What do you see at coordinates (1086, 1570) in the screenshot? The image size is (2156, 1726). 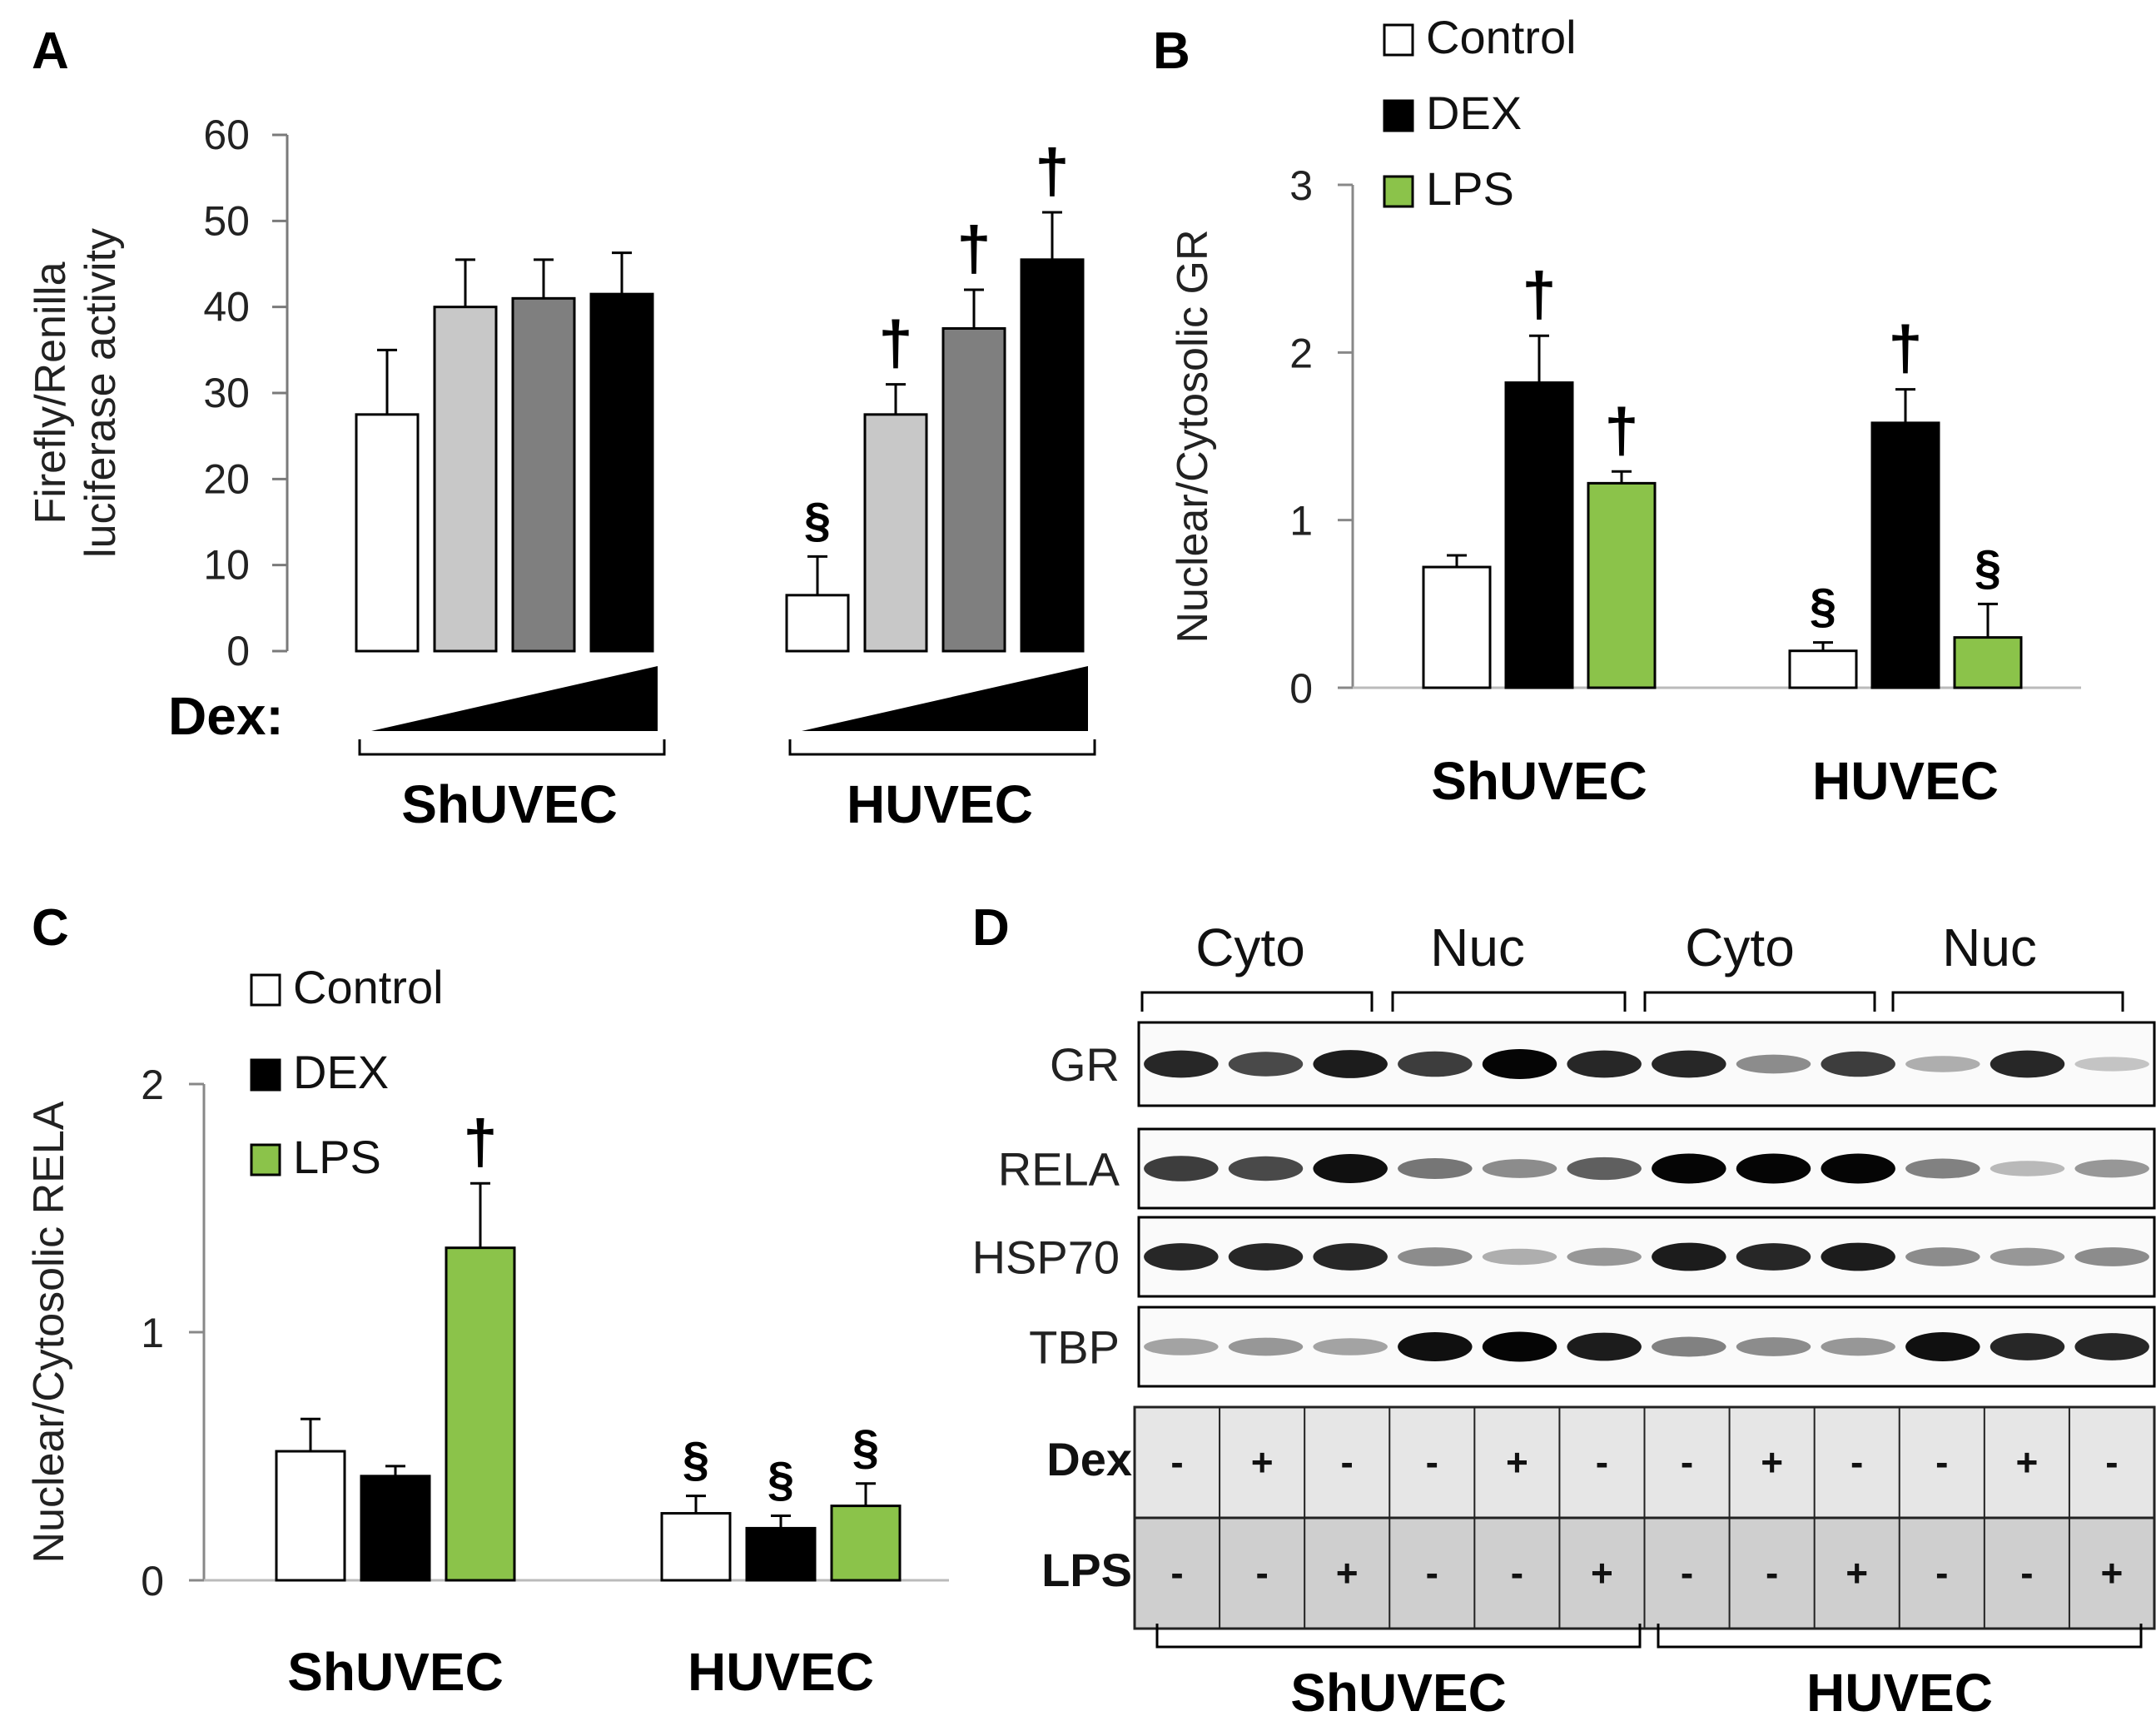 I see `treatment-label-lps: LPS` at bounding box center [1086, 1570].